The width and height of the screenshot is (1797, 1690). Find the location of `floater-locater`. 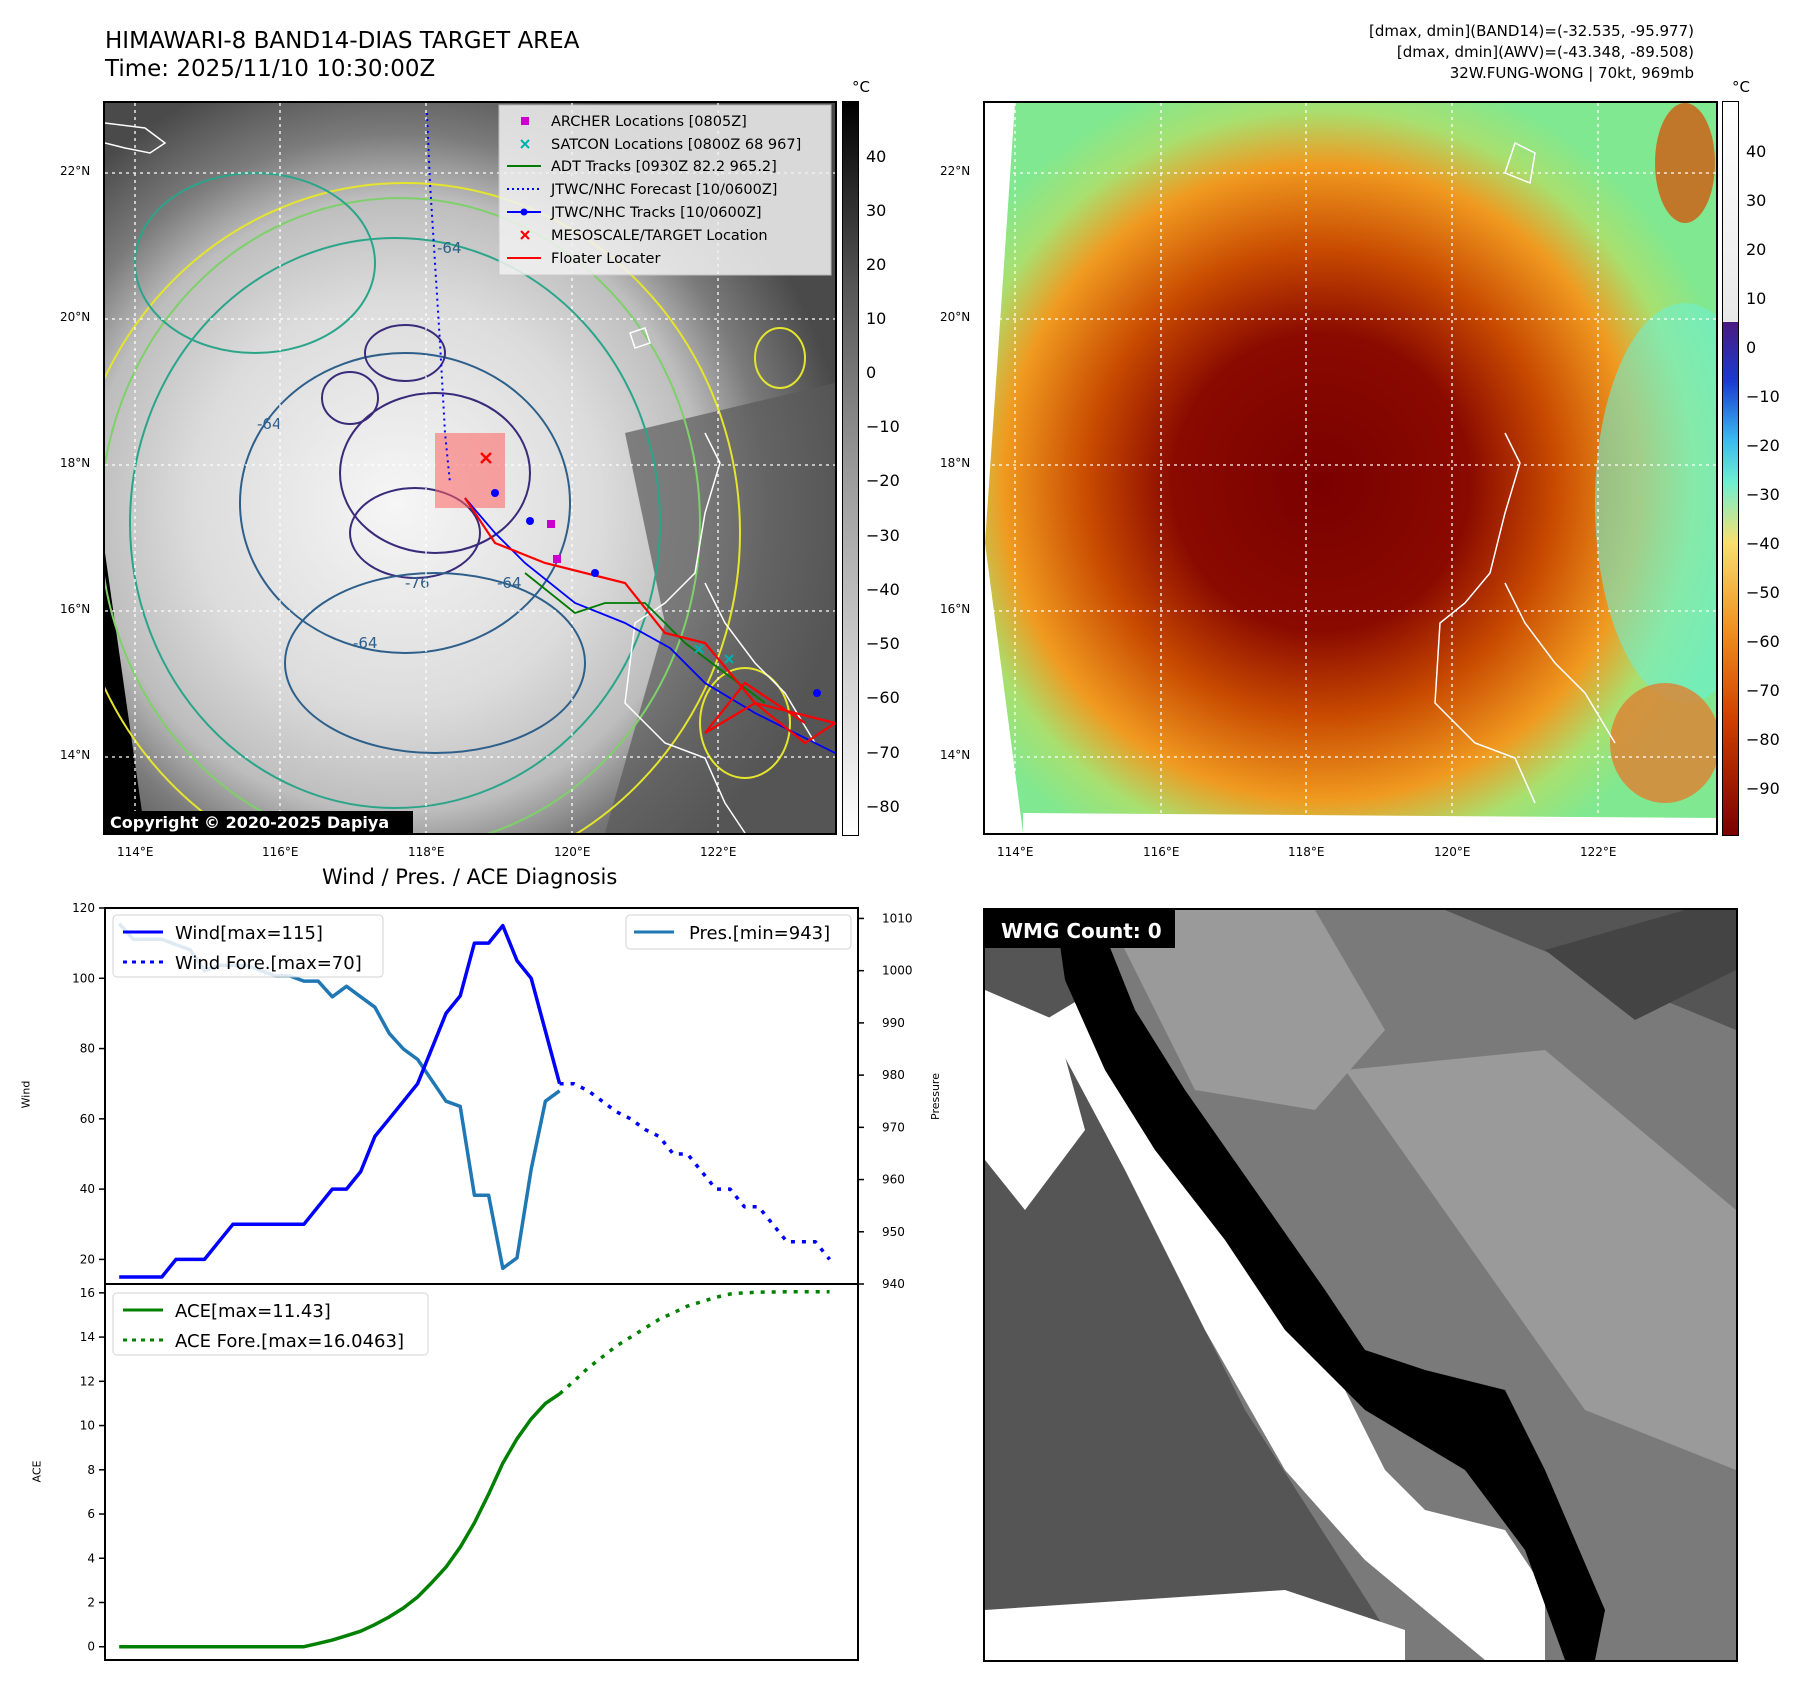

floater-locater is located at coordinates (649, 621).